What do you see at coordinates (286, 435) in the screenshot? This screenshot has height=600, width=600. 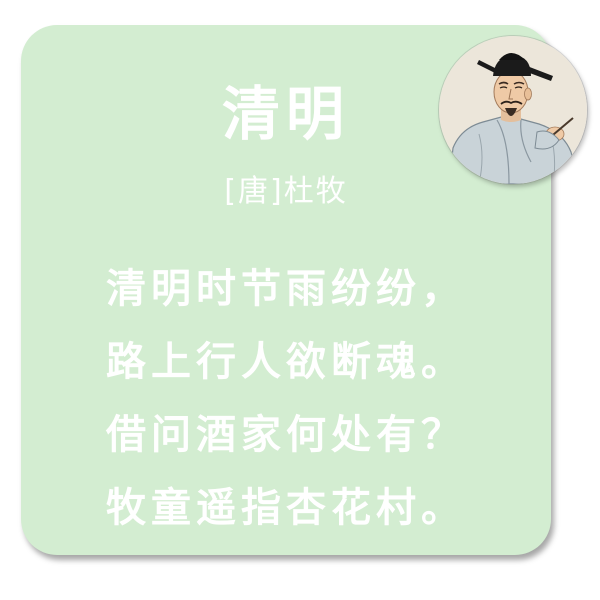 I see `poem-line: 借问酒家何处有？` at bounding box center [286, 435].